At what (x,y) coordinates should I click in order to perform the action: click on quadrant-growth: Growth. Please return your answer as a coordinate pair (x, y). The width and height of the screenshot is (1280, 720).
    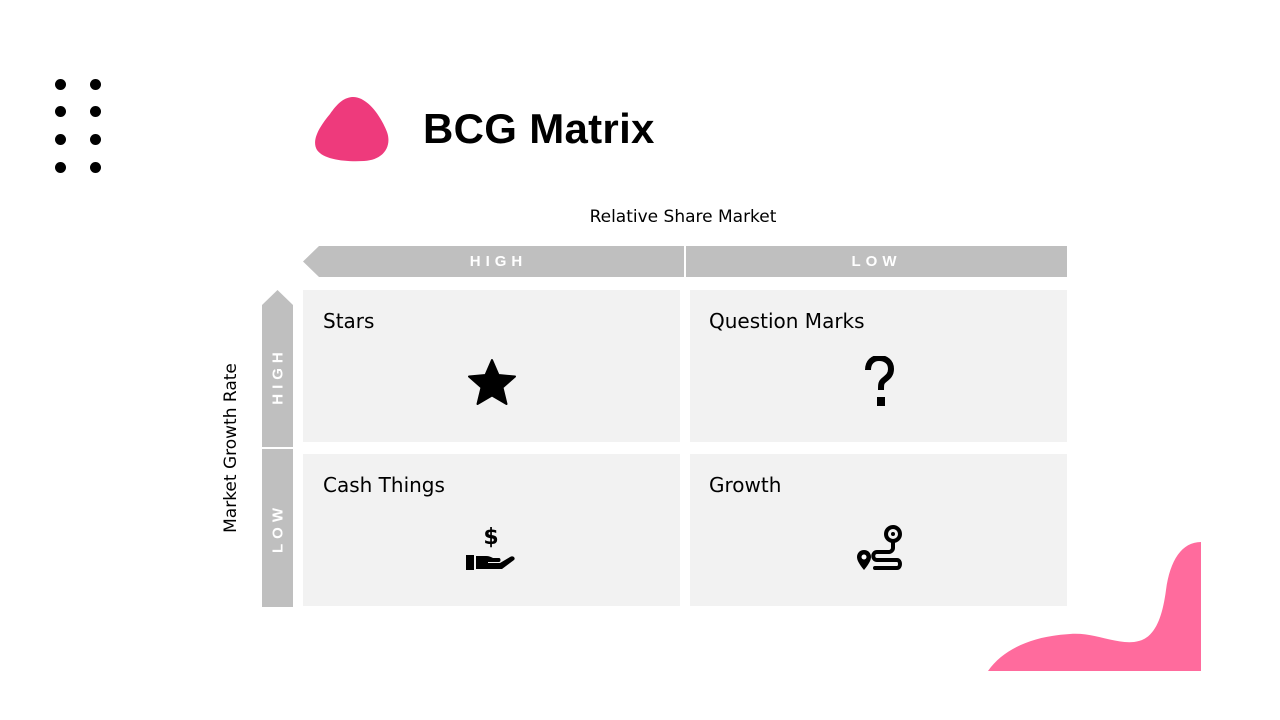
    Looking at the image, I should click on (878, 530).